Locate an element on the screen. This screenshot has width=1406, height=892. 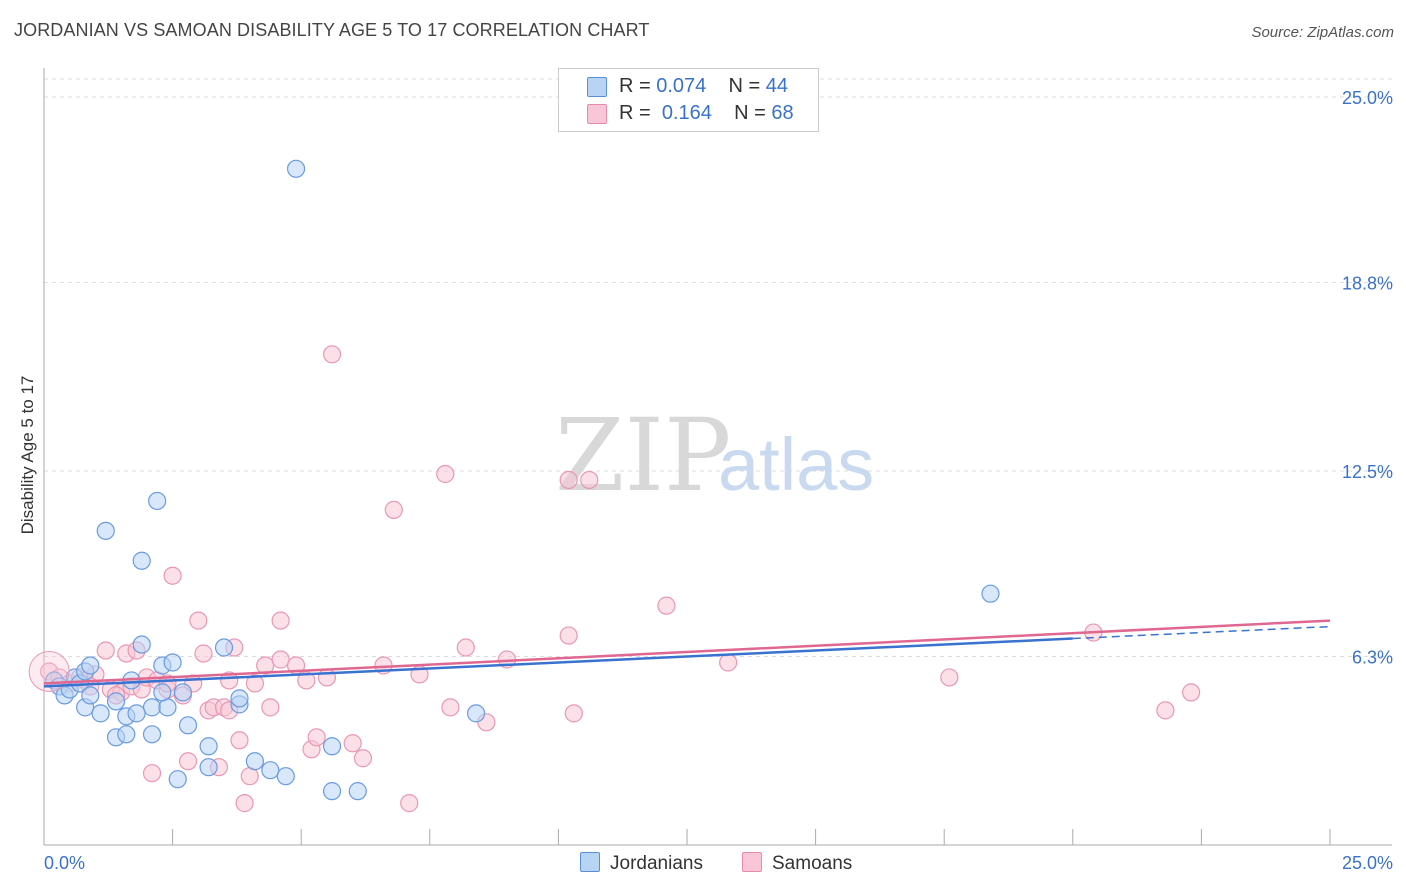
x-tick-label-start: 0.0% is located at coordinates (64, 863).